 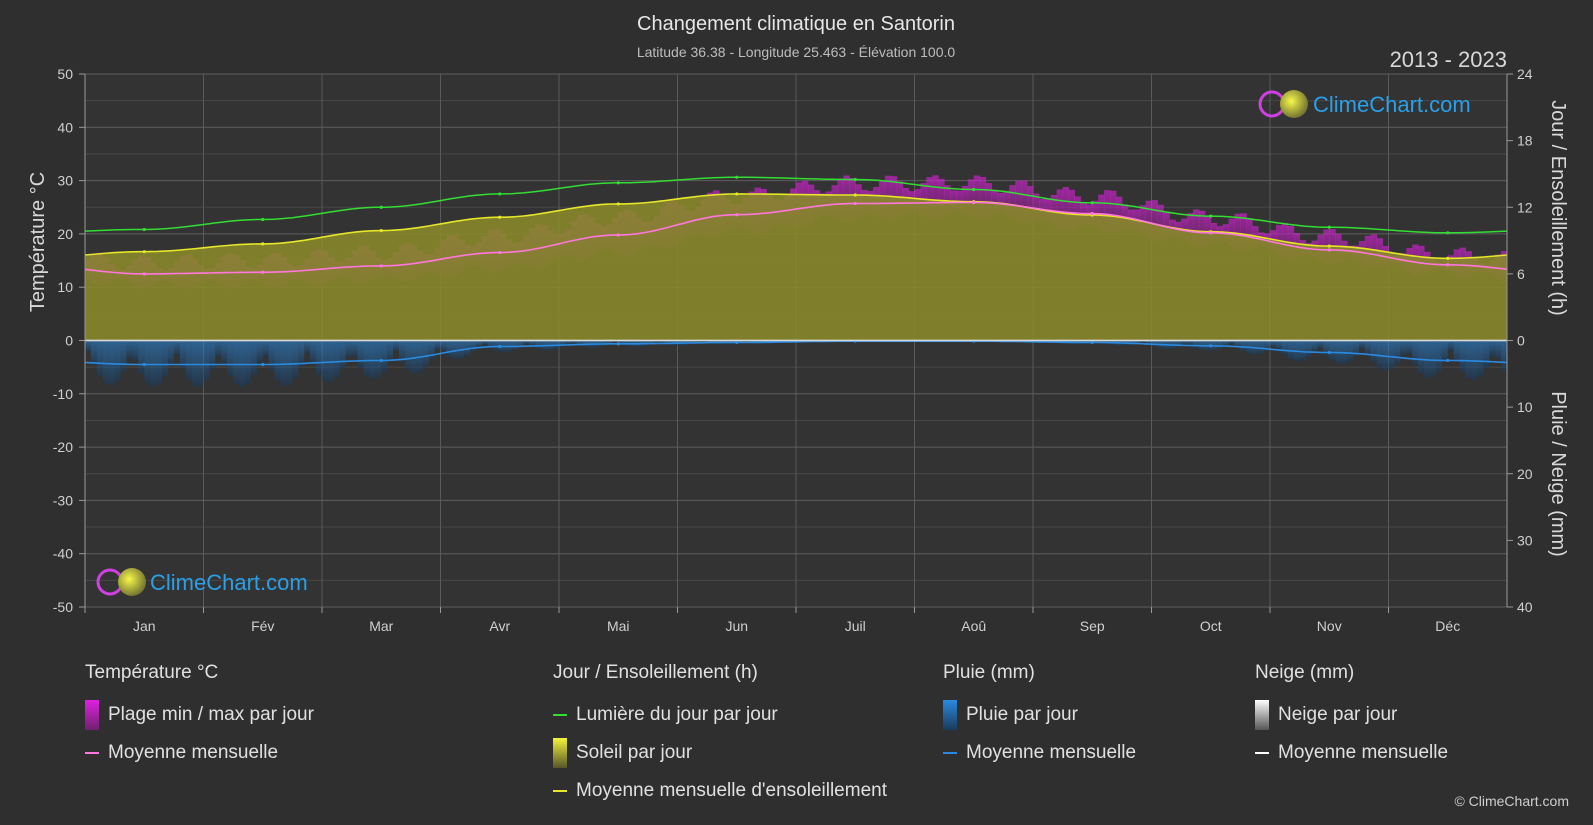 I want to click on legend-rain-title: Pluie (mm), so click(x=989, y=672).